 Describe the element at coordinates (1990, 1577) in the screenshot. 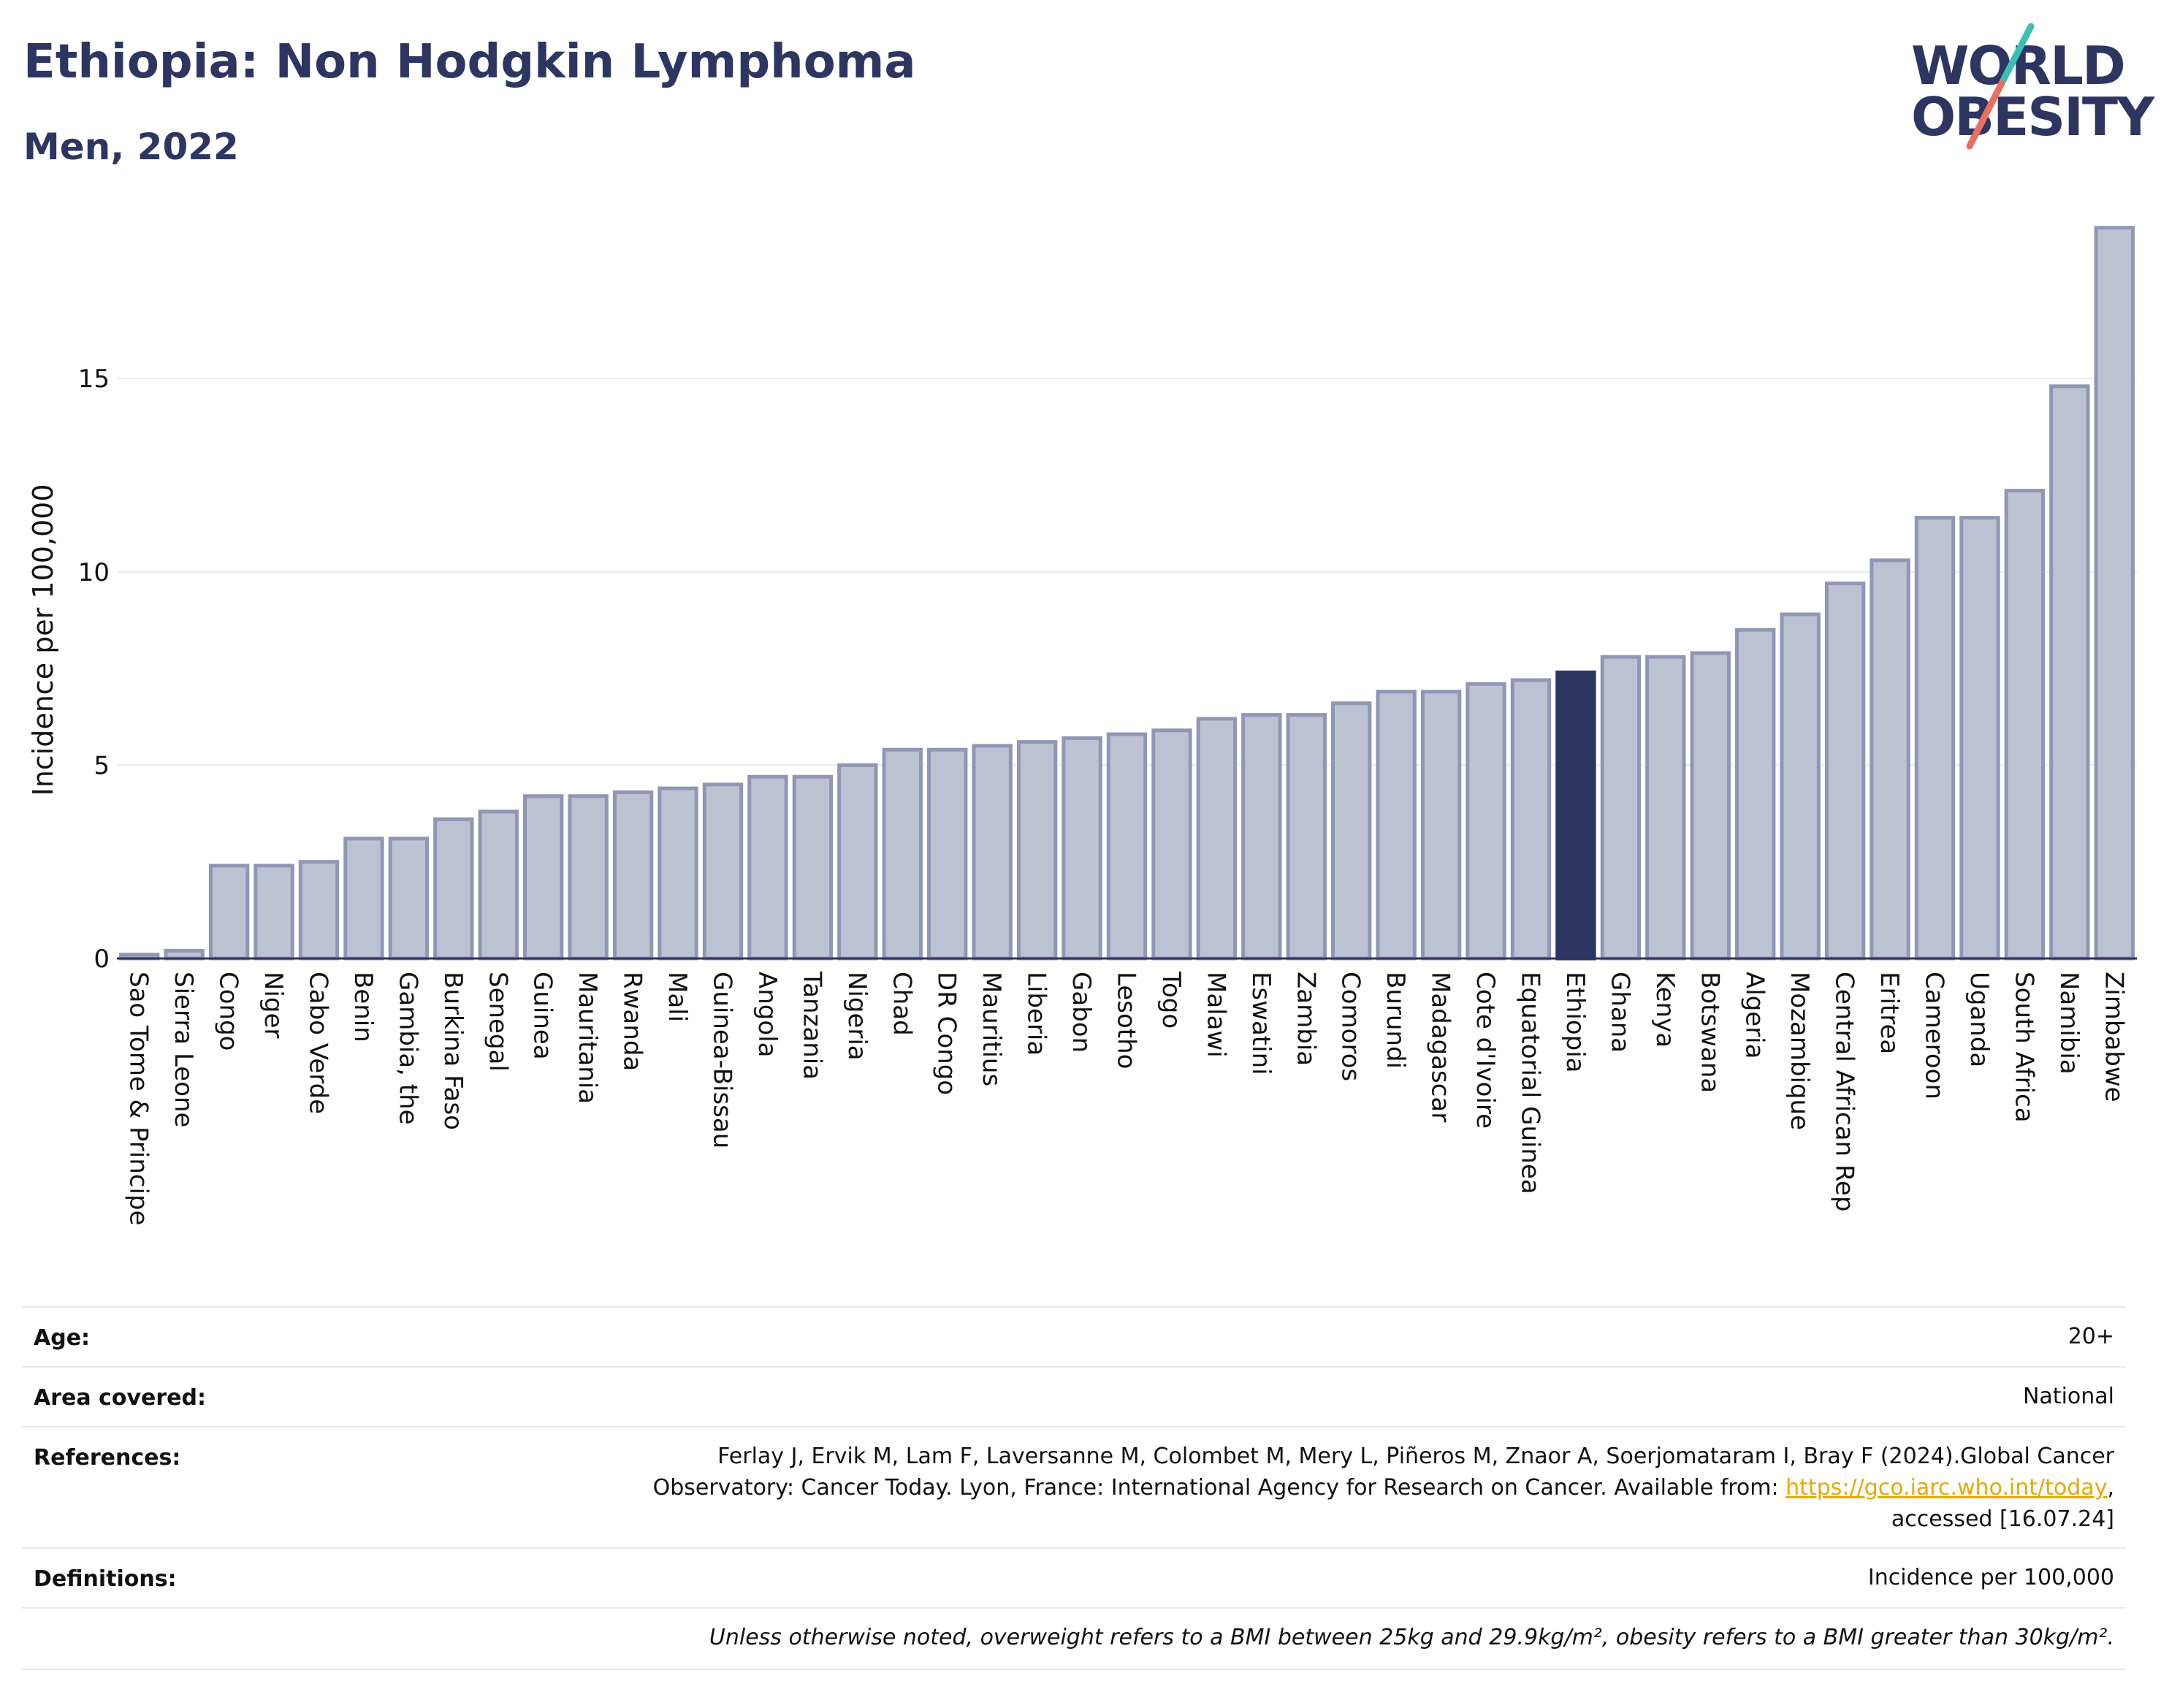

I see `definitions-value: Incidence per 100,000` at that location.